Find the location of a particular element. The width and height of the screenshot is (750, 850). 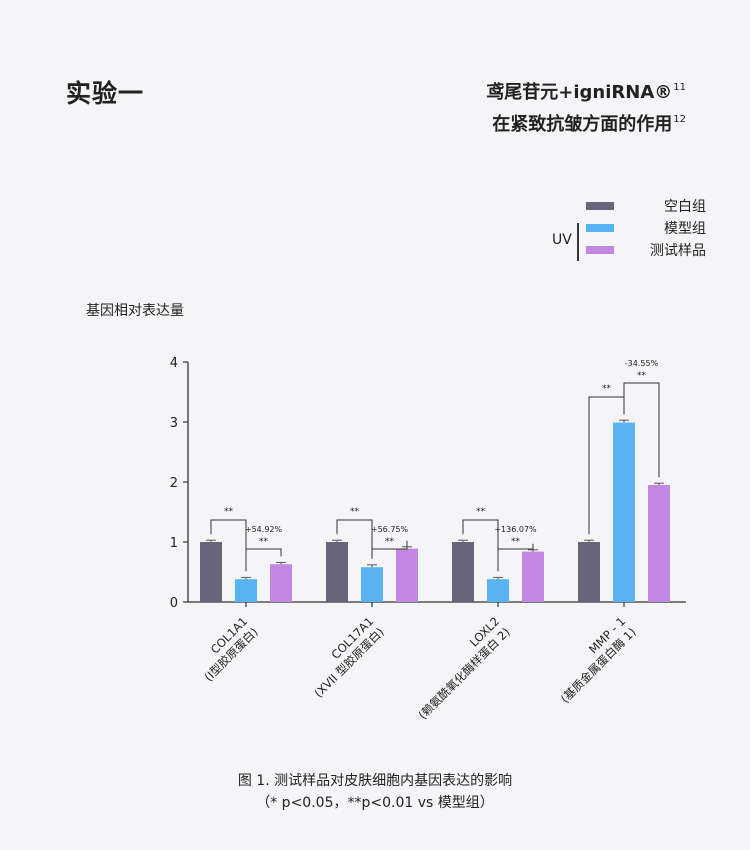

caption-line-2: （* p<0.05，**p<0.01 vs 模型组） is located at coordinates (375, 803).